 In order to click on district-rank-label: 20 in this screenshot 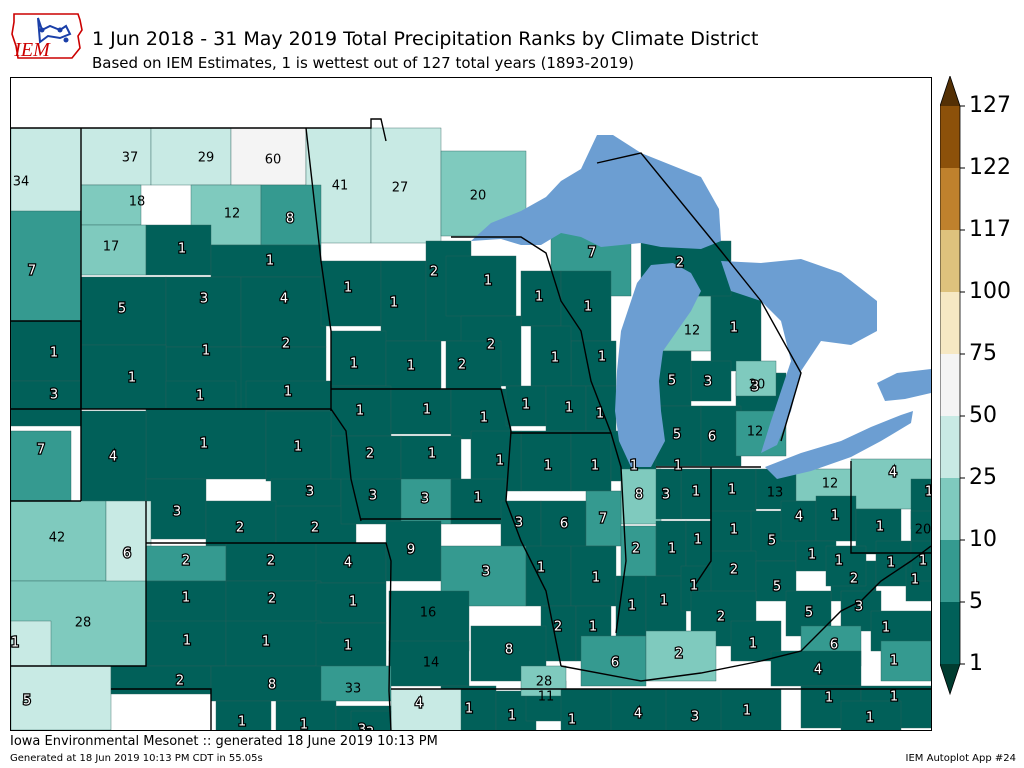, I will do `click(478, 196)`.